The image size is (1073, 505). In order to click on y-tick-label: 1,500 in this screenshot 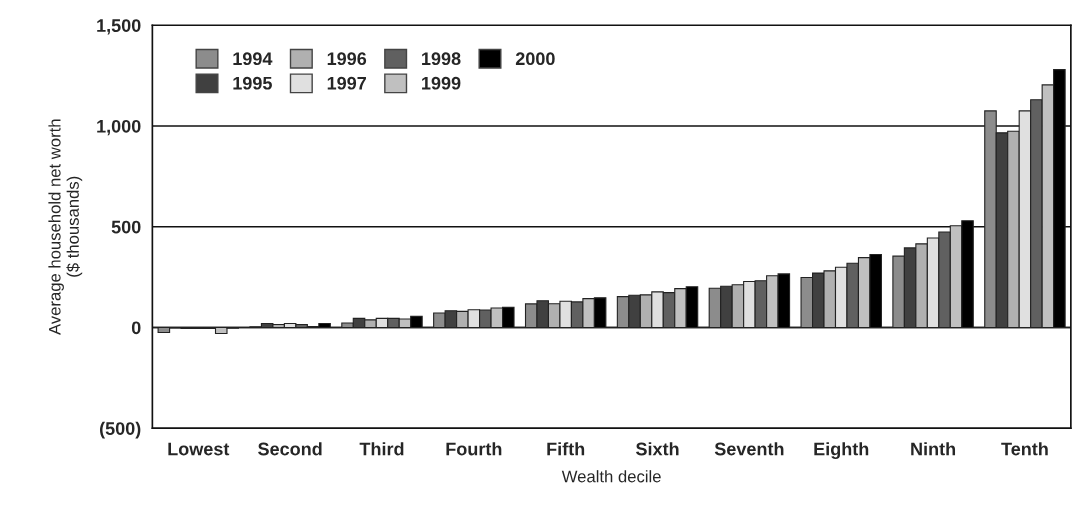, I will do `click(119, 27)`.